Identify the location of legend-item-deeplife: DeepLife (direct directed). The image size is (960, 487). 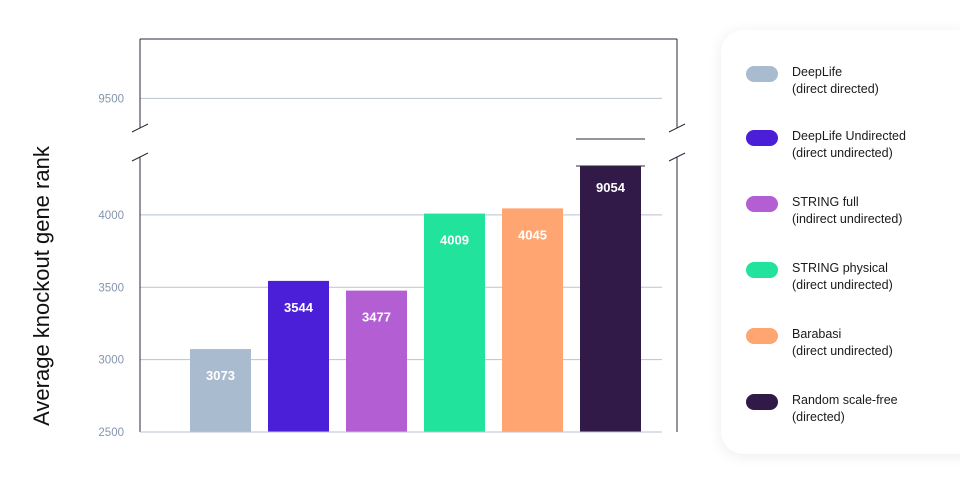
(812, 81).